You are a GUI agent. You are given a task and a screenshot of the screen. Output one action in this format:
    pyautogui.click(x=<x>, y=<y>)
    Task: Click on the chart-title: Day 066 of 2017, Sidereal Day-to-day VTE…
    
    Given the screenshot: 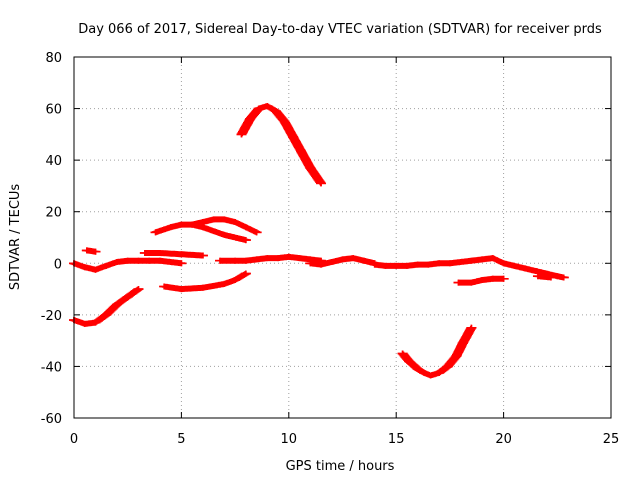 What is the action you would take?
    pyautogui.click(x=340, y=29)
    